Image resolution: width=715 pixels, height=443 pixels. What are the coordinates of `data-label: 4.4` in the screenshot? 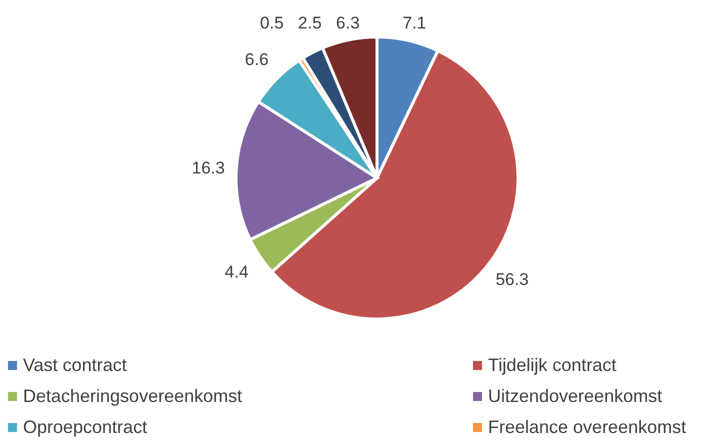 It's located at (236, 272).